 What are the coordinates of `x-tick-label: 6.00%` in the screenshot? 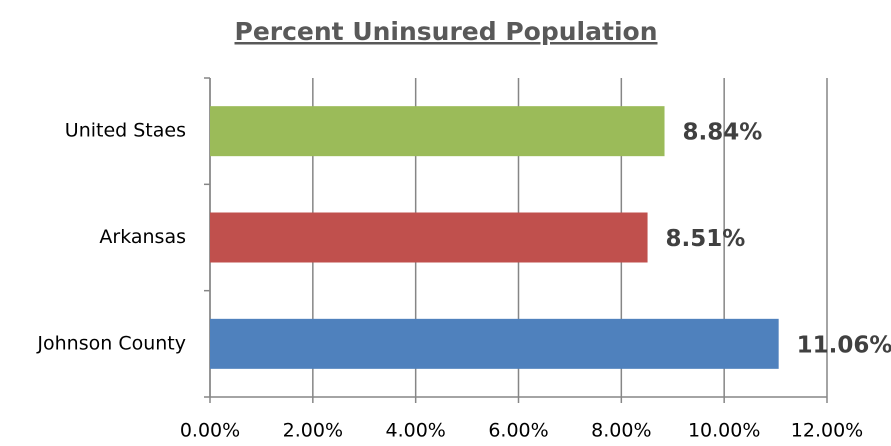 It's located at (518, 431).